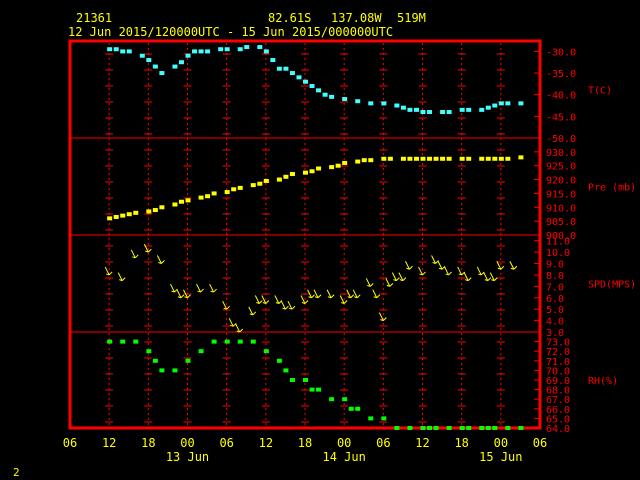 This screenshot has height=480, width=640. What do you see at coordinates (16, 472) in the screenshot?
I see `page-number: 2` at bounding box center [16, 472].